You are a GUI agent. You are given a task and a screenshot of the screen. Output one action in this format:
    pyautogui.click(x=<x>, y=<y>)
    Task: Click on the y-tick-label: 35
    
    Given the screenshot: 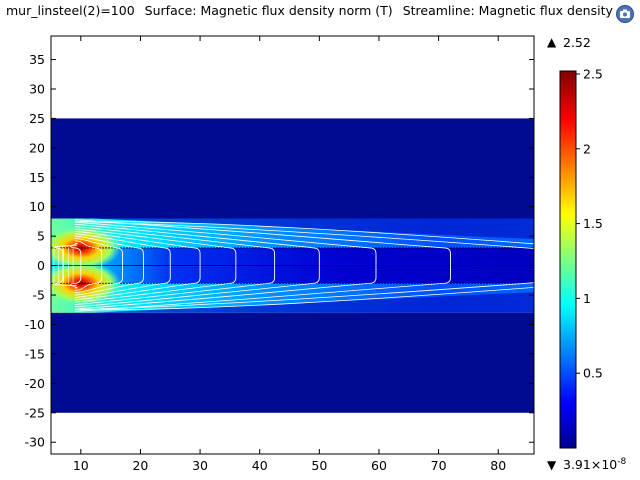 What is the action you would take?
    pyautogui.click(x=37, y=59)
    